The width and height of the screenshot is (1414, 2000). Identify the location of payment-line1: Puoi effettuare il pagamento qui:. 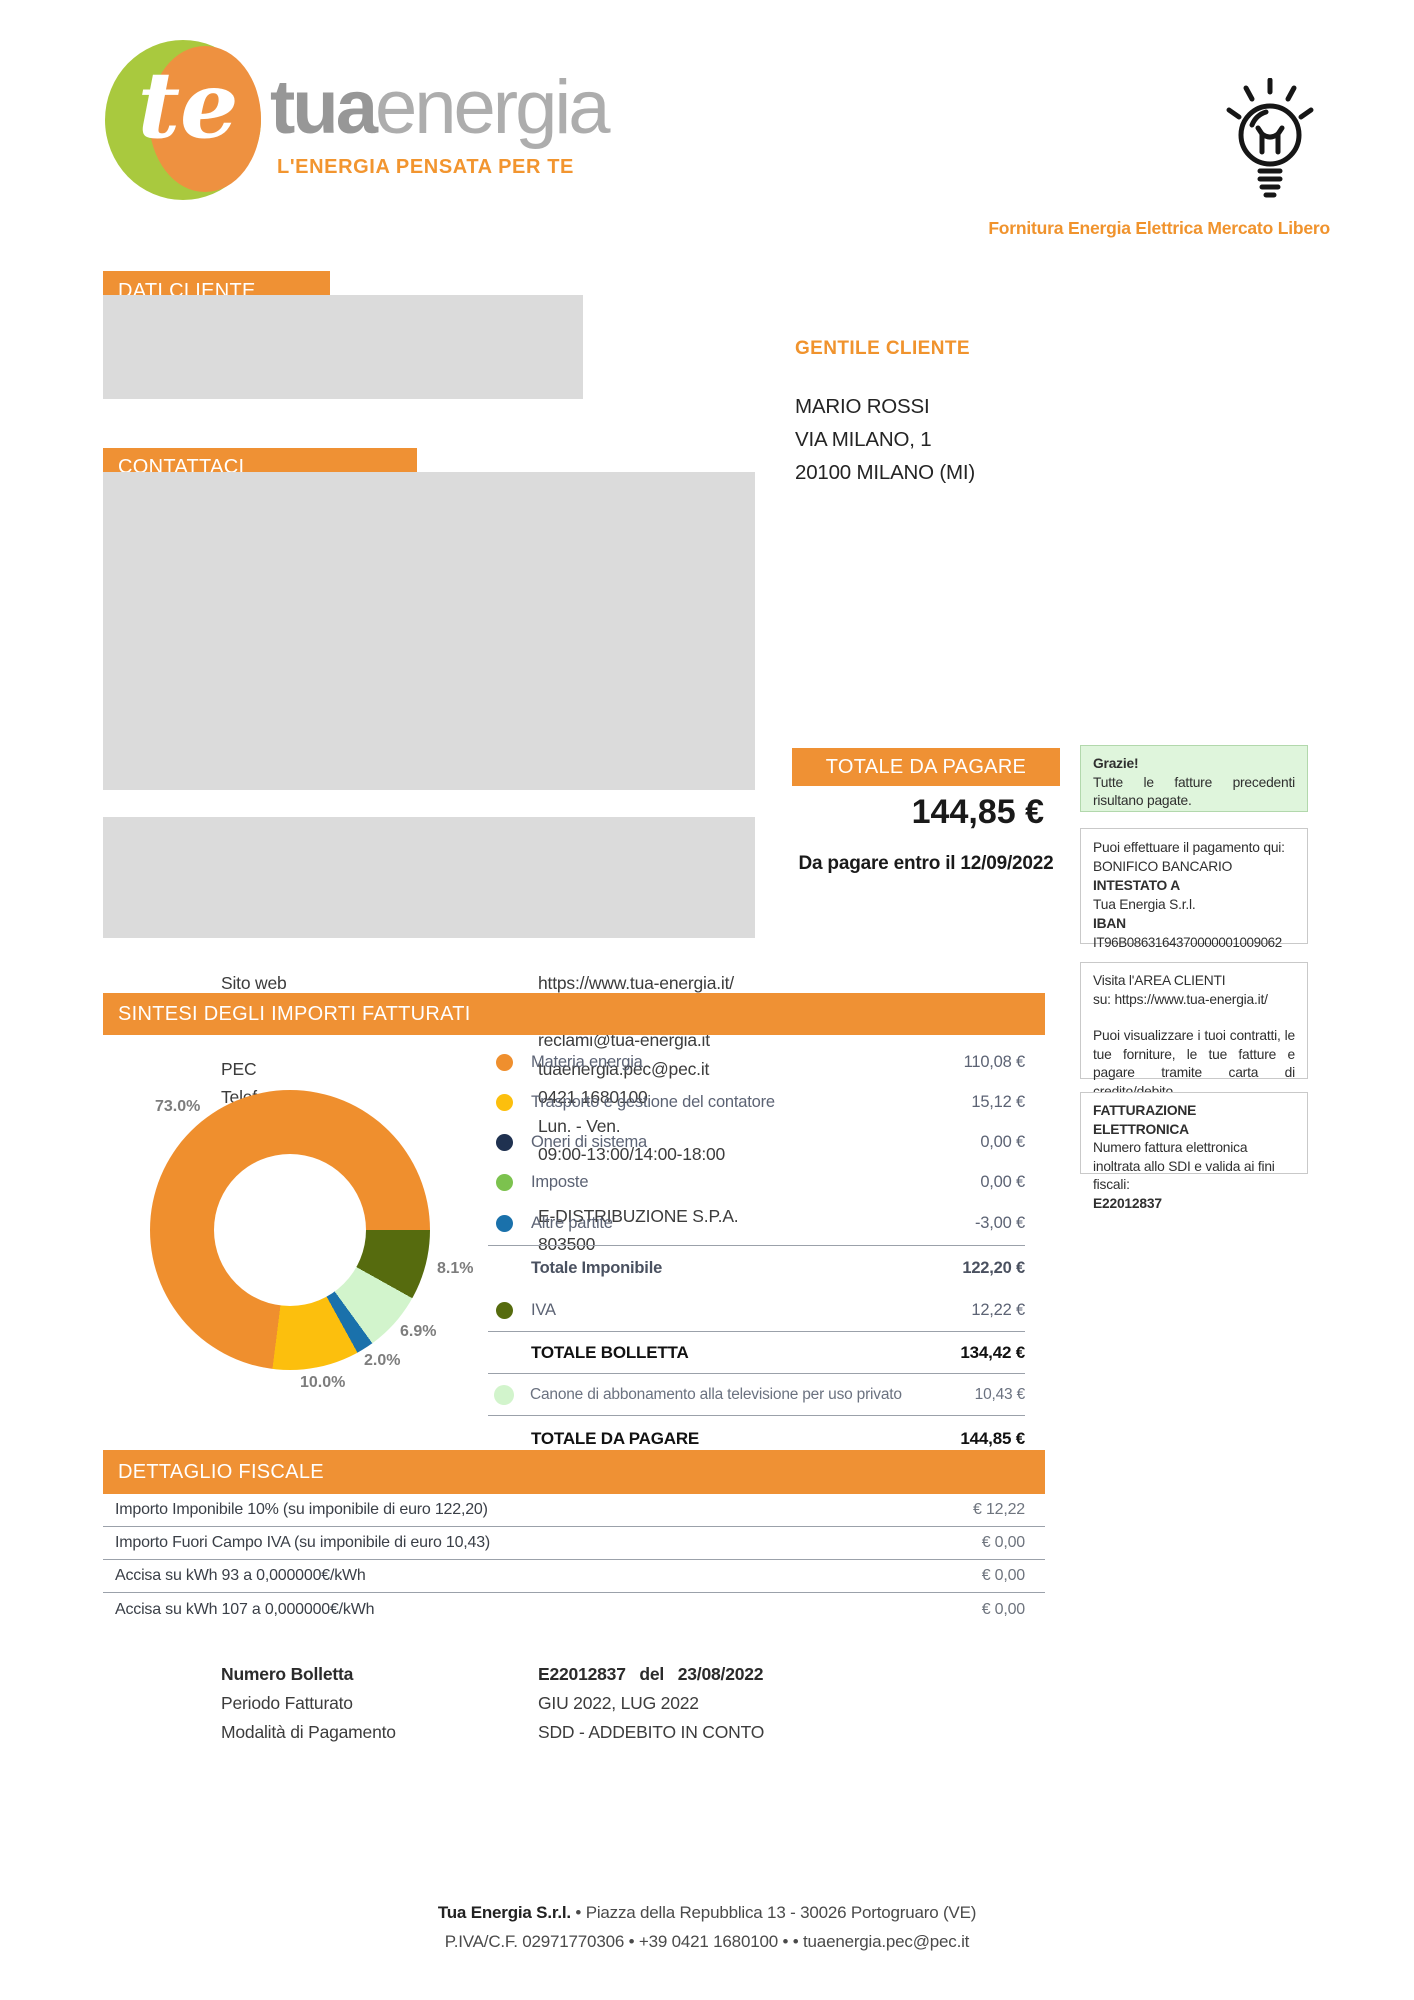
(1189, 847).